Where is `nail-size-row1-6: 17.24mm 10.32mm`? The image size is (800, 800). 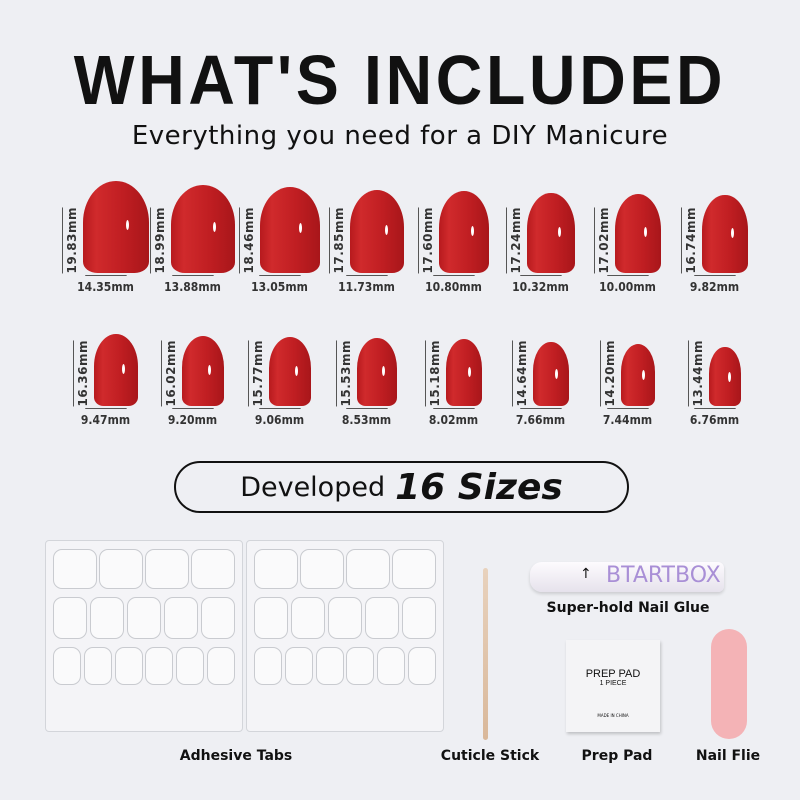
nail-size-row1-6: 17.24mm 10.32mm is located at coordinates (540, 227).